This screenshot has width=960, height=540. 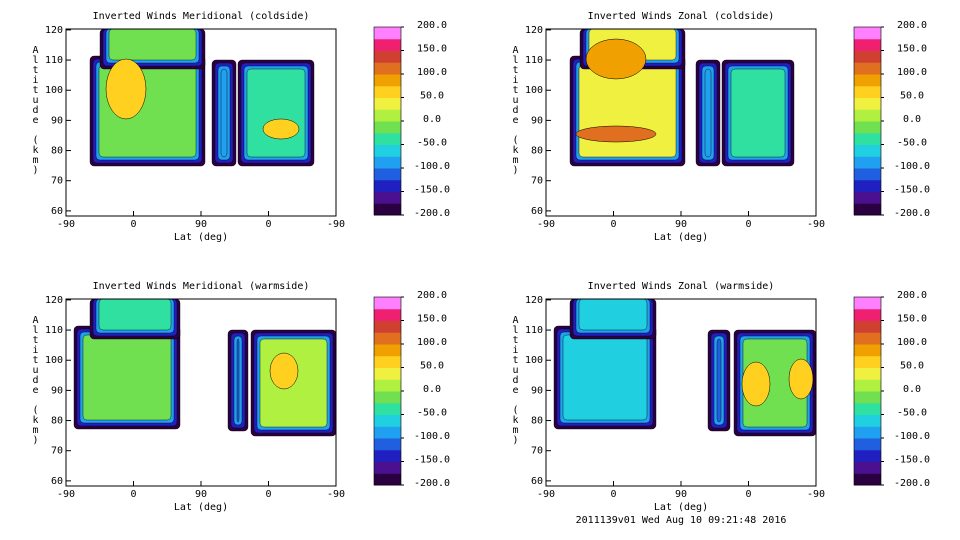 What do you see at coordinates (201, 286) in the screenshot?
I see `panel-title: Inverted Winds Meridional (warmside)` at bounding box center [201, 286].